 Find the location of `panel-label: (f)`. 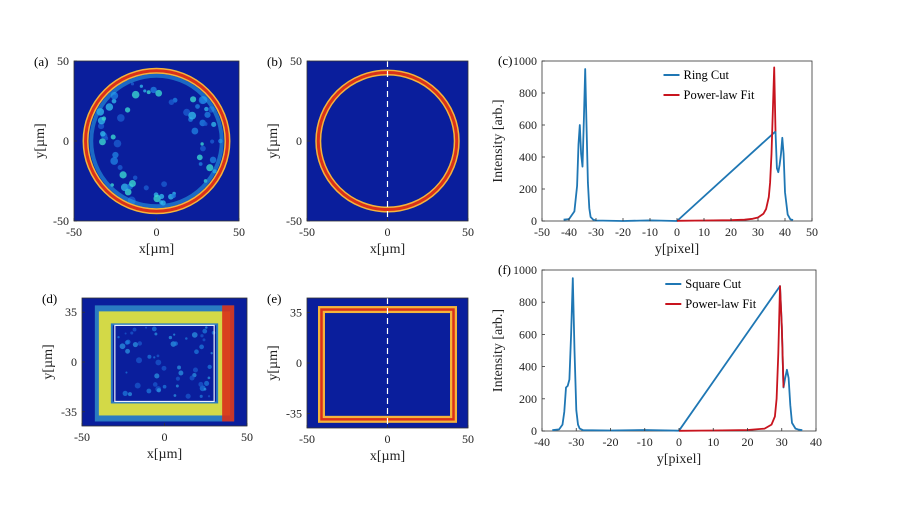

panel-label: (f) is located at coordinates (504, 269).